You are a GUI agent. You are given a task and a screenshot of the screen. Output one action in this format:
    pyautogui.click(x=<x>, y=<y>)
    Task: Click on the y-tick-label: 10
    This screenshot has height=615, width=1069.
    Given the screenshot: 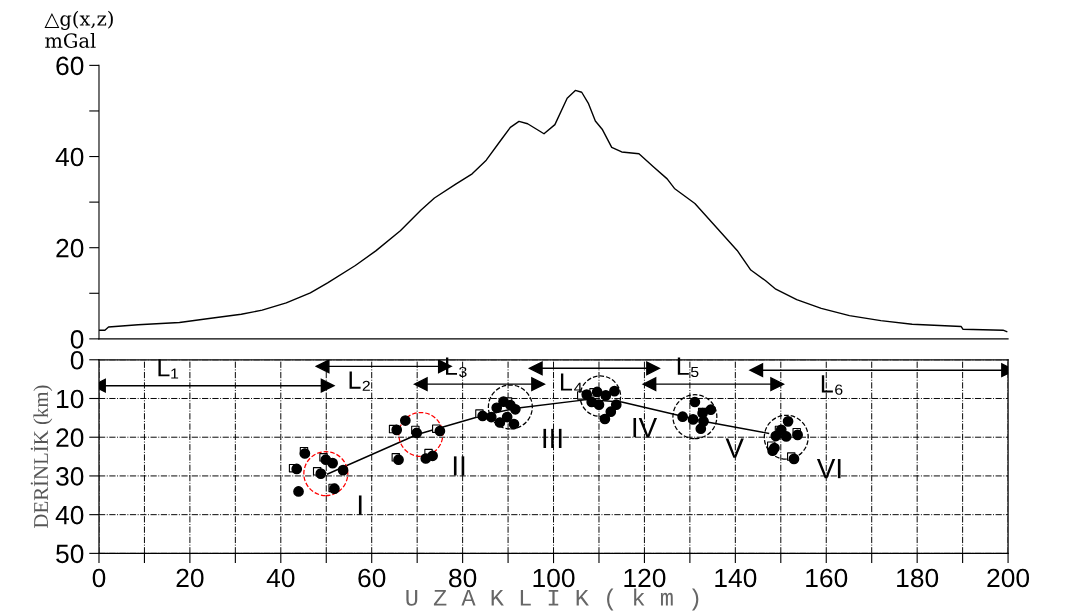 What is the action you would take?
    pyautogui.click(x=70, y=399)
    